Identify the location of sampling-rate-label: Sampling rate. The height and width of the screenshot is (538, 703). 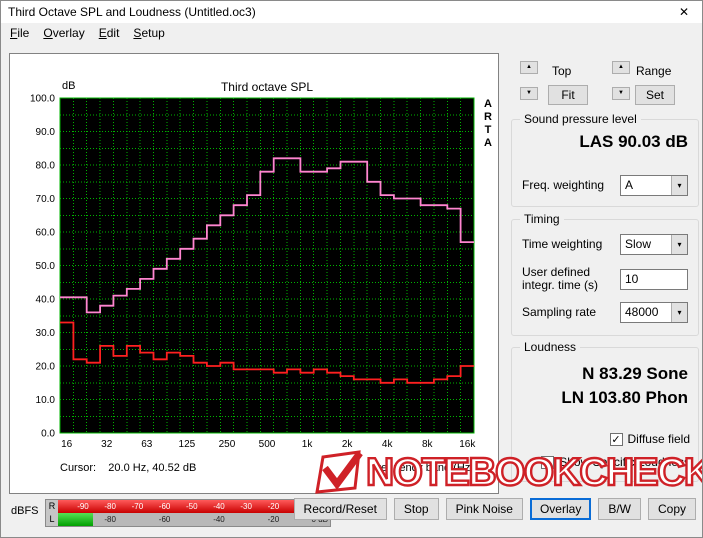
(559, 312).